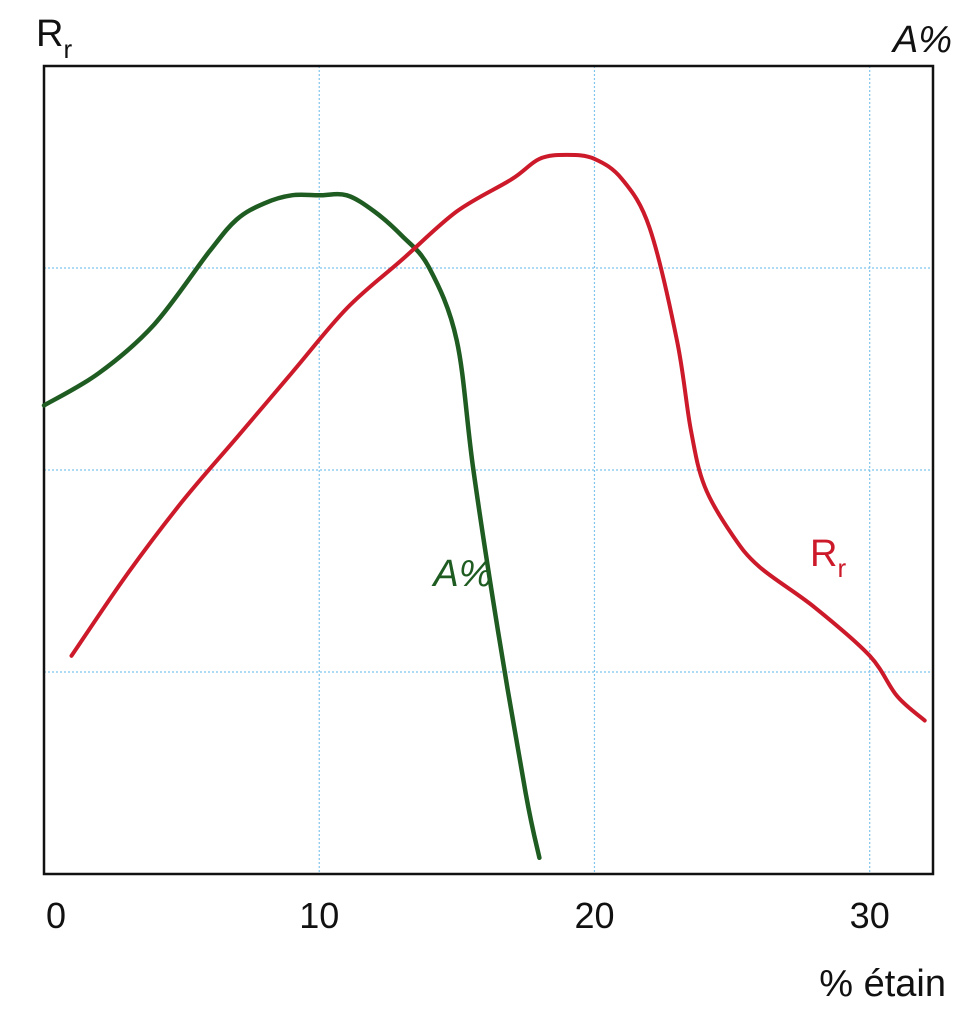 This screenshot has width=976, height=1026. I want to click on x-tick-label: 10, so click(319, 915).